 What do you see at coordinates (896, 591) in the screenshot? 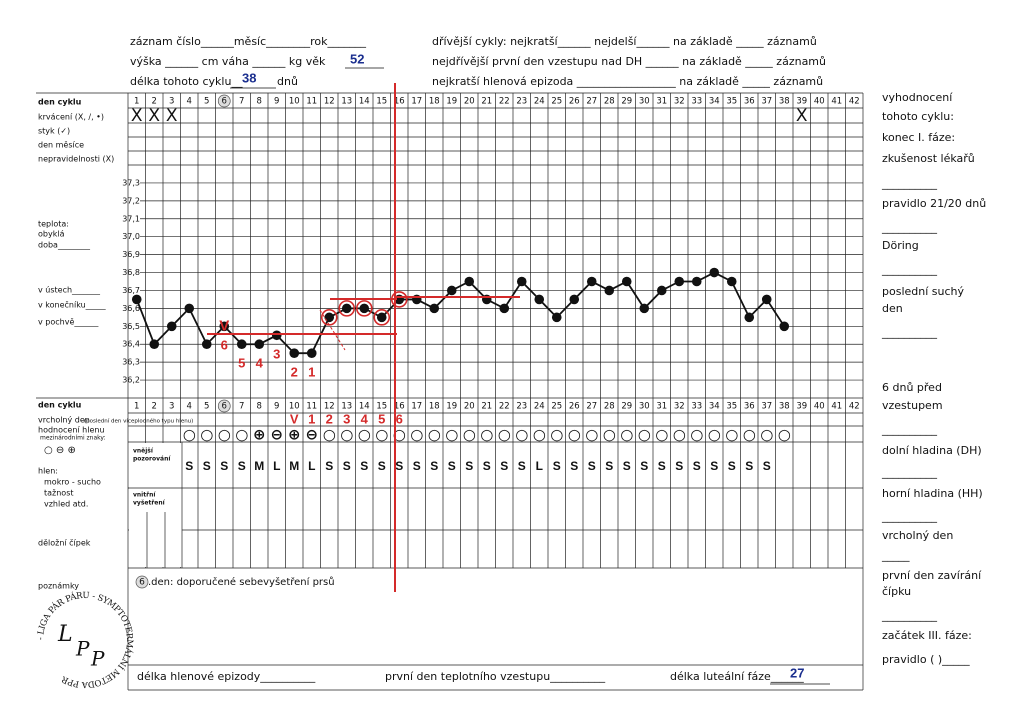
I see `evaluation-label: čípku` at bounding box center [896, 591].